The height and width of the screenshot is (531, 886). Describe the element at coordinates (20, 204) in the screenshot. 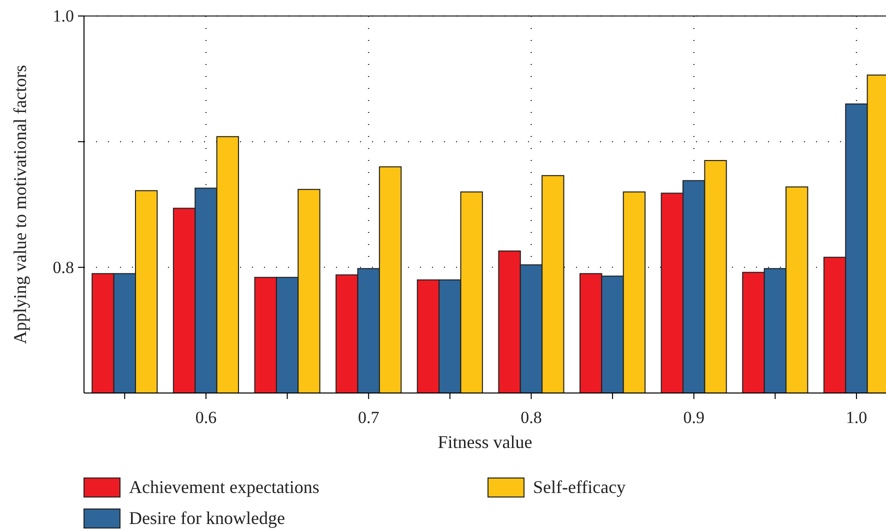

I see `y-axis-title: Applying value to motivational factors` at that location.